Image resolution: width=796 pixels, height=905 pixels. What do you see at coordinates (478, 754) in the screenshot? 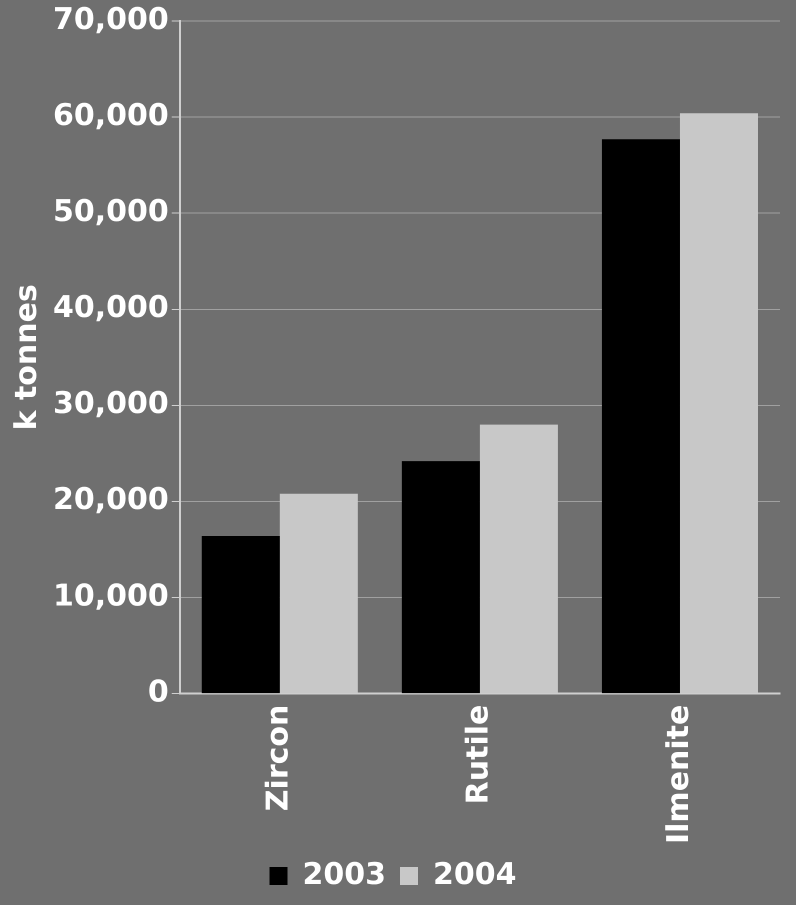
I see `x-tick-label: Rutile` at bounding box center [478, 754].